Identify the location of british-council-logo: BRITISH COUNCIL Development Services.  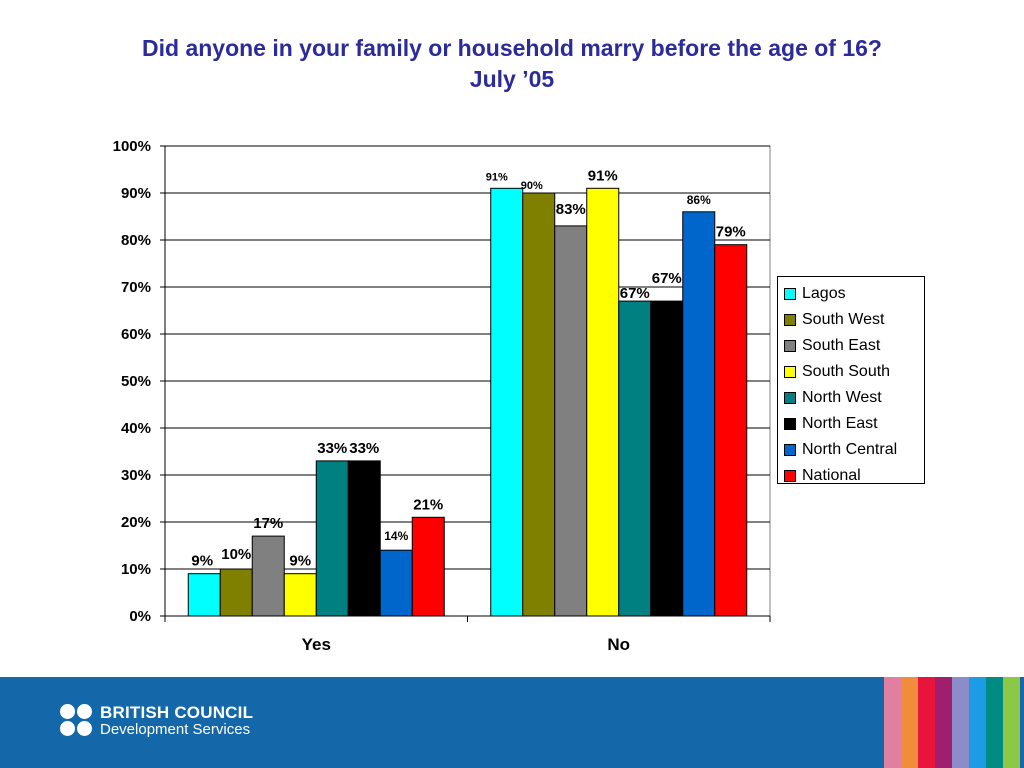
(156, 721).